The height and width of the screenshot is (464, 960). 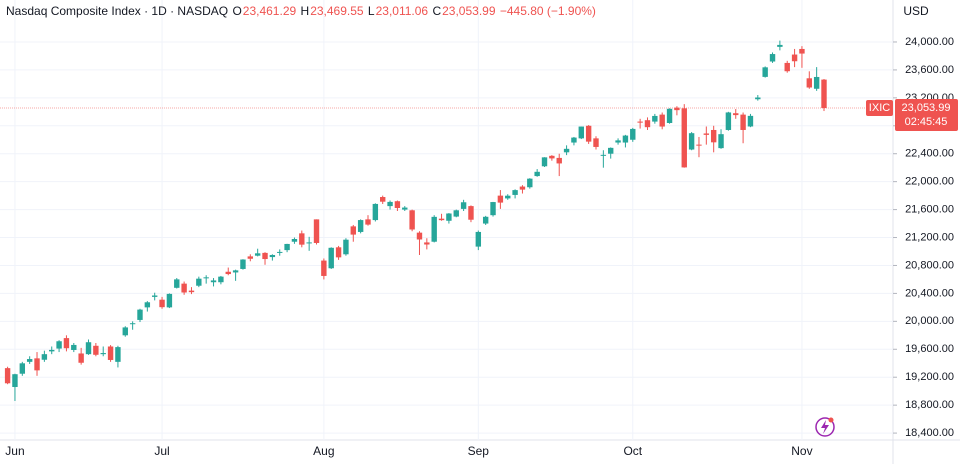 What do you see at coordinates (14, 451) in the screenshot?
I see `x-tick-label: Jun` at bounding box center [14, 451].